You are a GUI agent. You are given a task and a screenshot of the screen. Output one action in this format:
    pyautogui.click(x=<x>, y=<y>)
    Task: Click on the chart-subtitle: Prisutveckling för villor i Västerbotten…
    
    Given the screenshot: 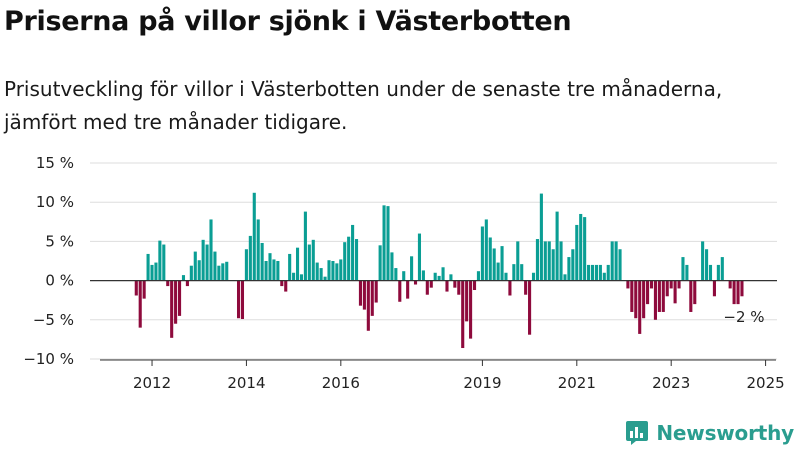 What is the action you would take?
    pyautogui.click(x=363, y=105)
    